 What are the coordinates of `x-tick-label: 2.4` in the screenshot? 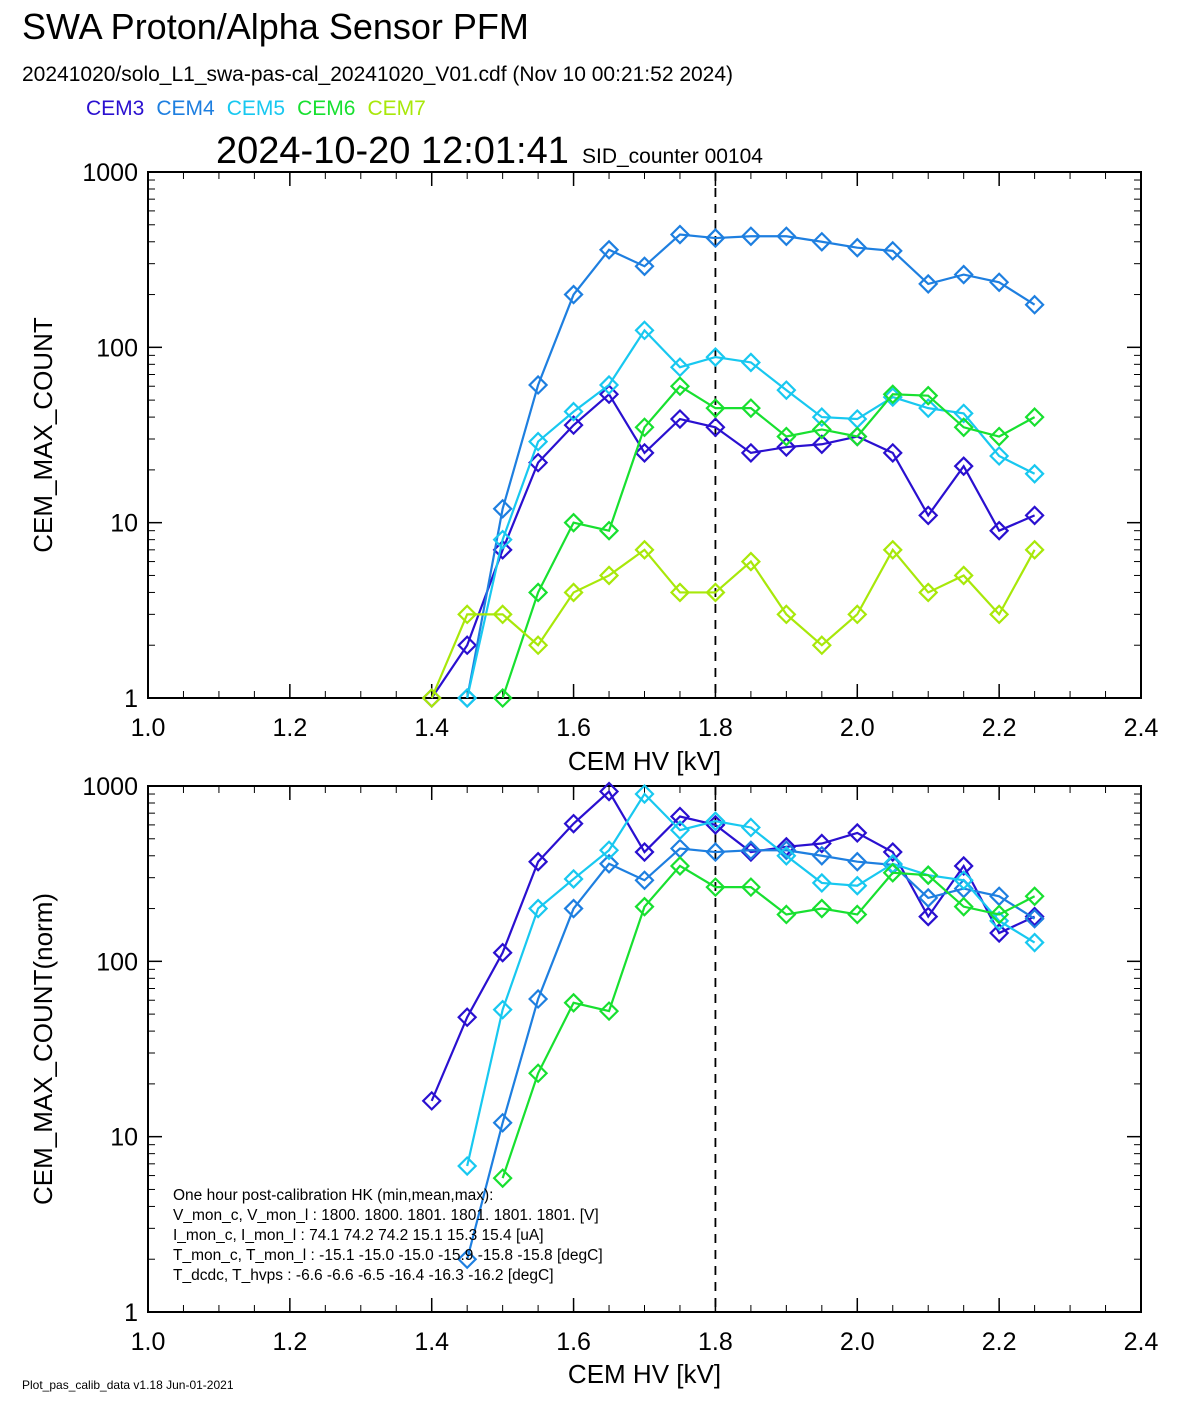 It's located at (1141, 1342).